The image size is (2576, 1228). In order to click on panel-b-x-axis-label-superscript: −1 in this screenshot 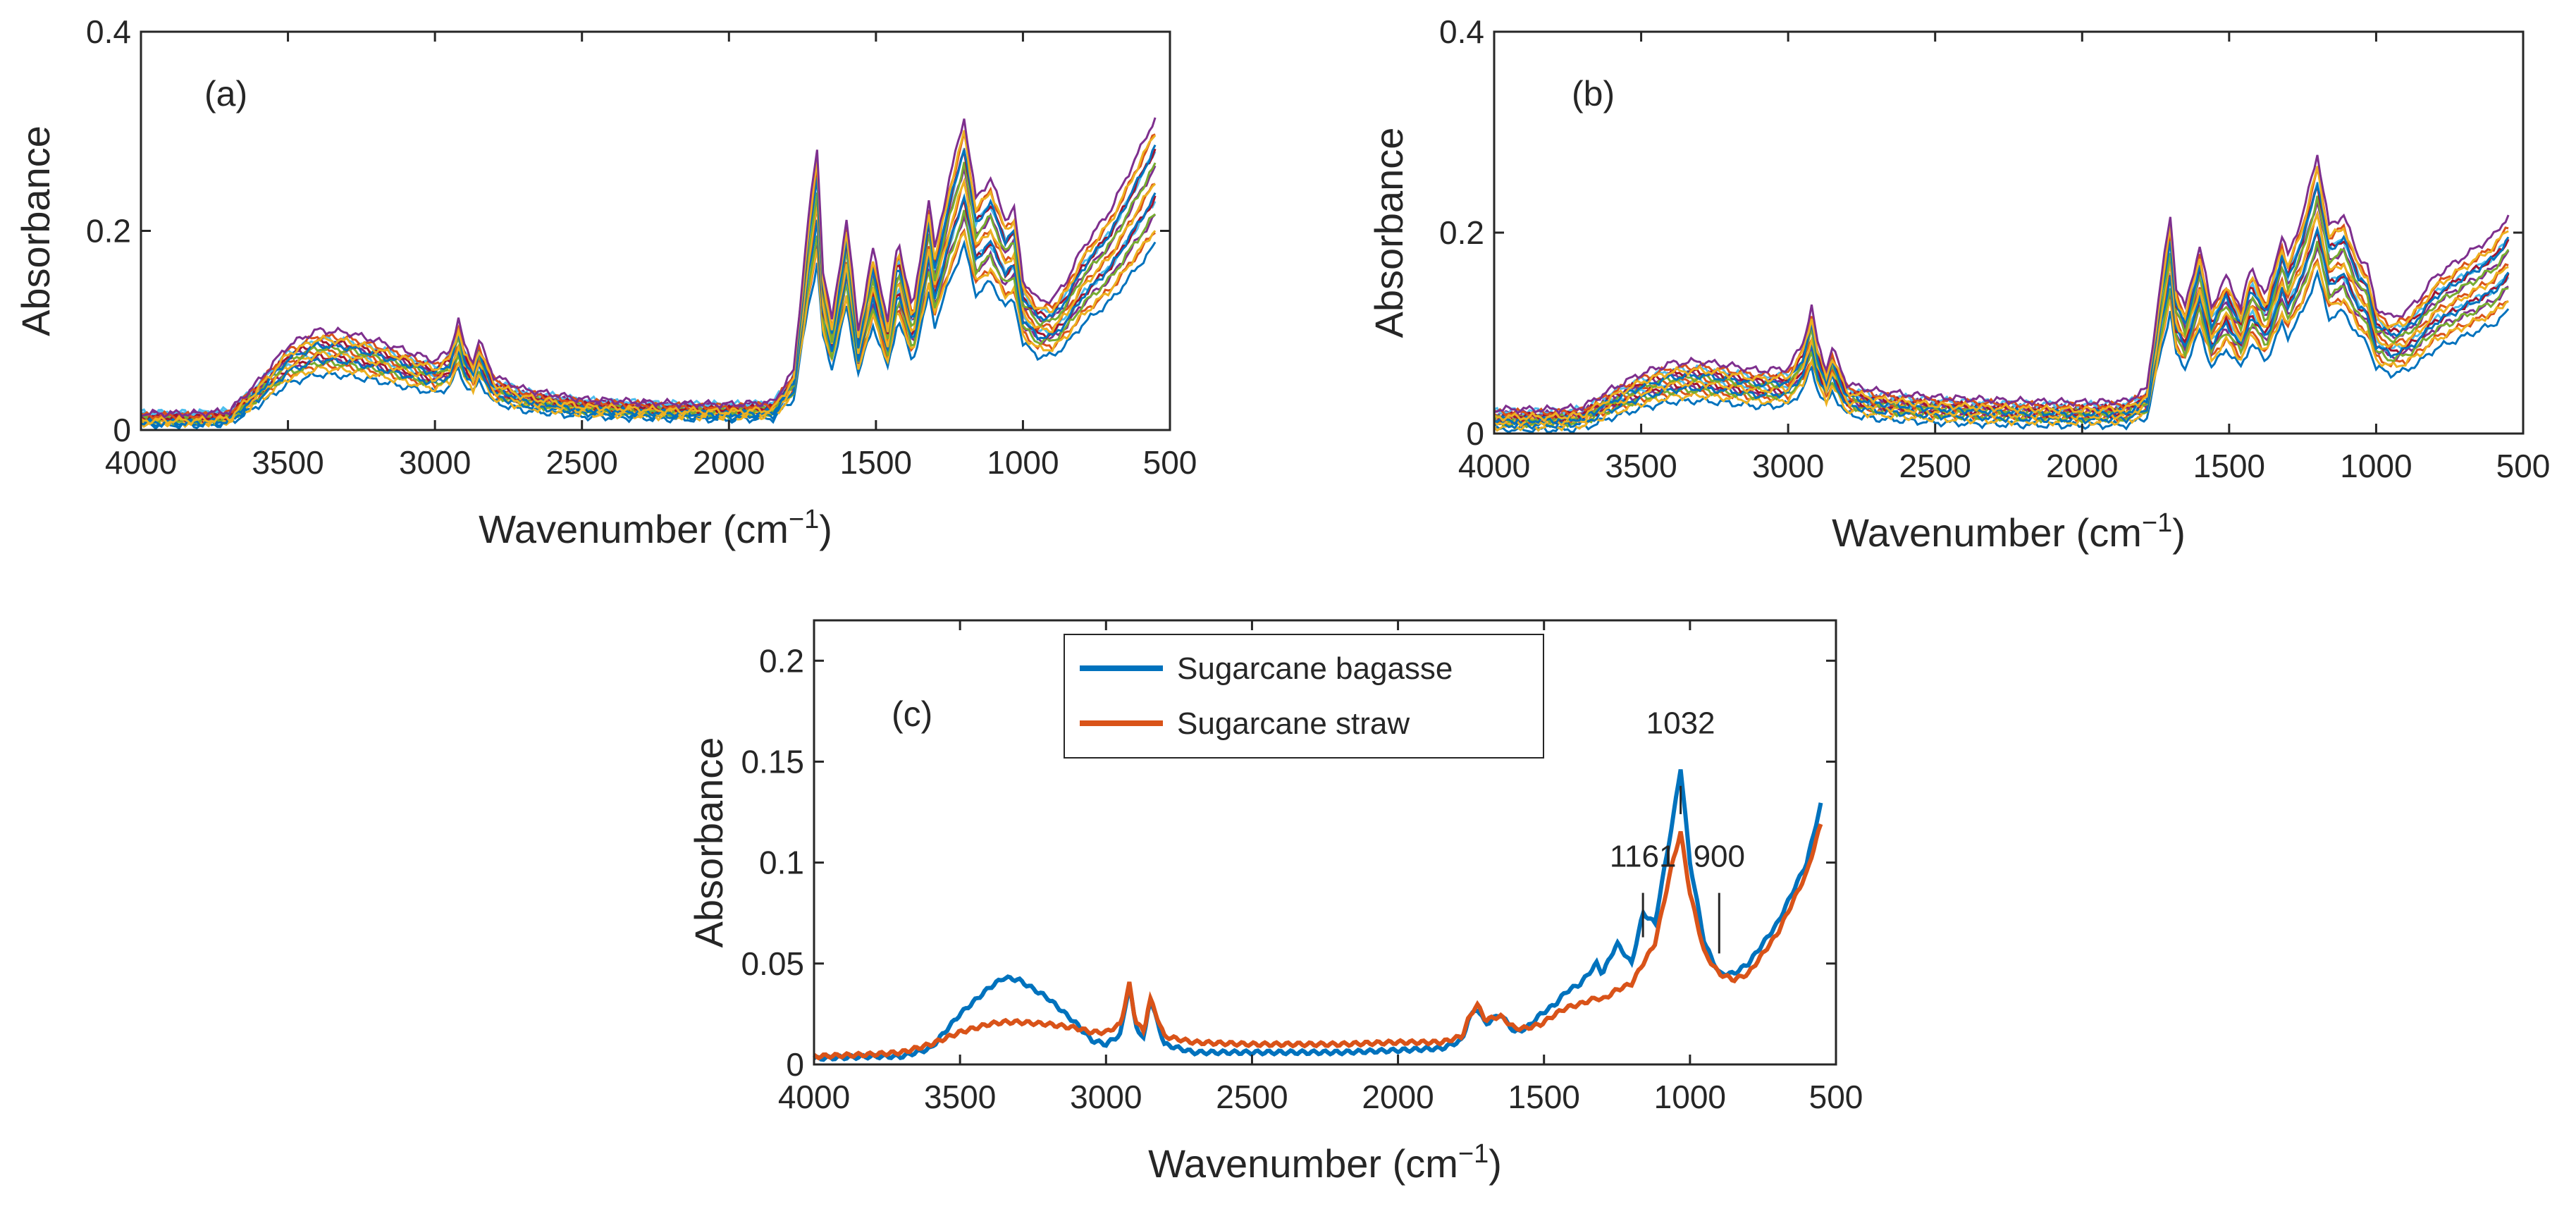, I will do `click(2157, 523)`.